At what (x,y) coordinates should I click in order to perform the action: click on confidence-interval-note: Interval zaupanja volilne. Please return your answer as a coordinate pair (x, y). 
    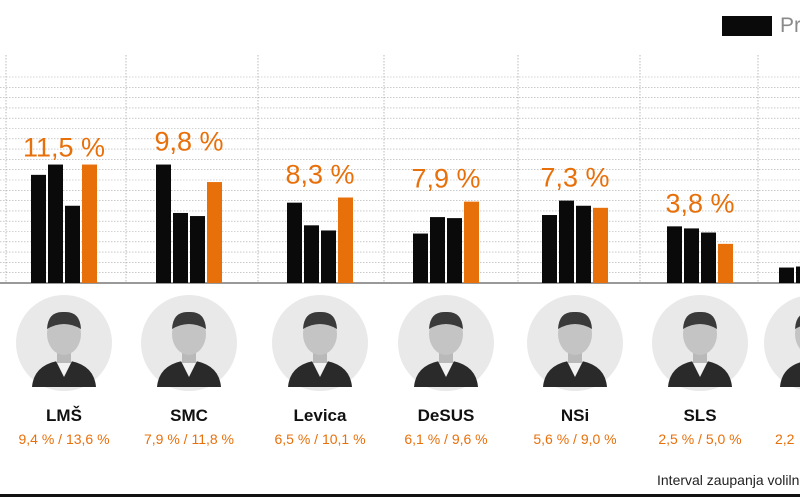
    Looking at the image, I should click on (728, 480).